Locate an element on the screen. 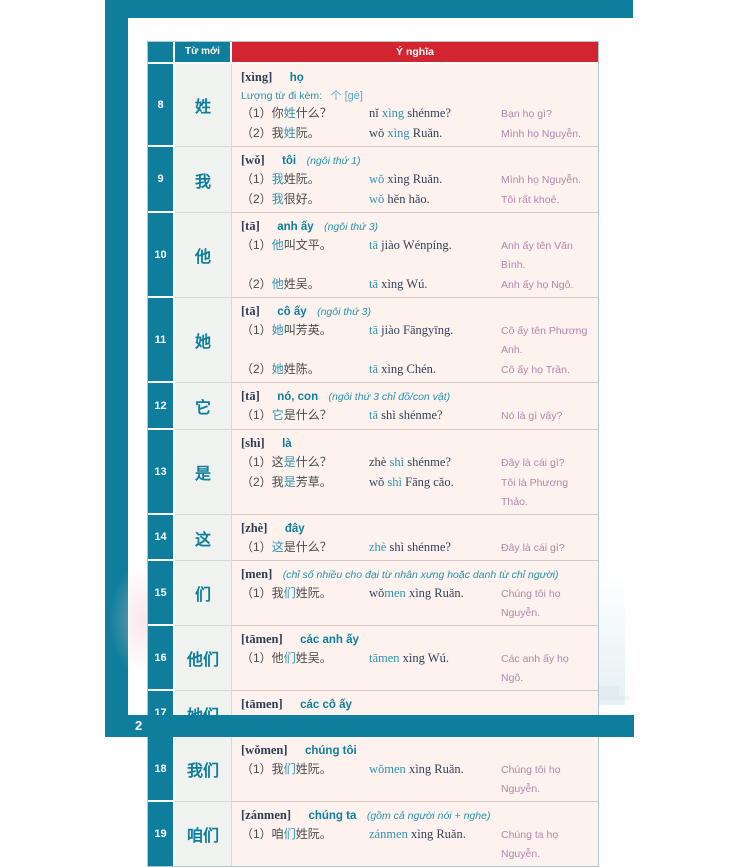 This screenshot has width=737, height=867. chinese-word-cell: 我 is located at coordinates (203, 180).